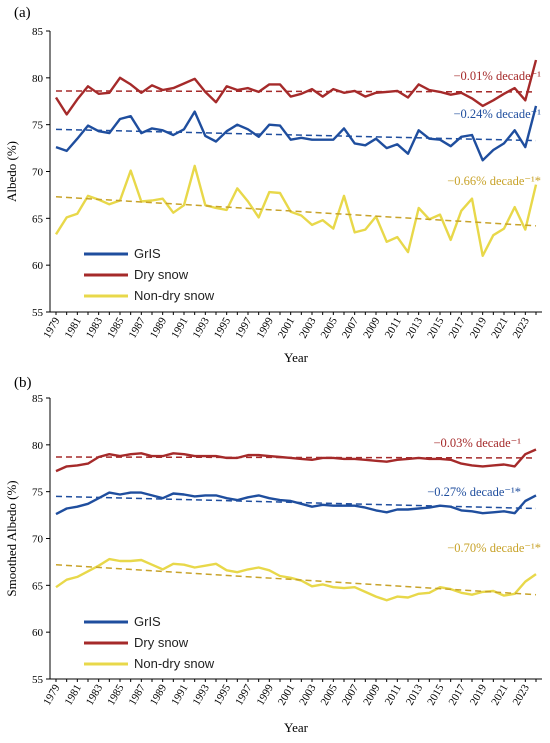 This screenshot has height=743, width=550. What do you see at coordinates (11, 538) in the screenshot?
I see `y-axis-title: Smoothed Albedo (%)` at bounding box center [11, 538].